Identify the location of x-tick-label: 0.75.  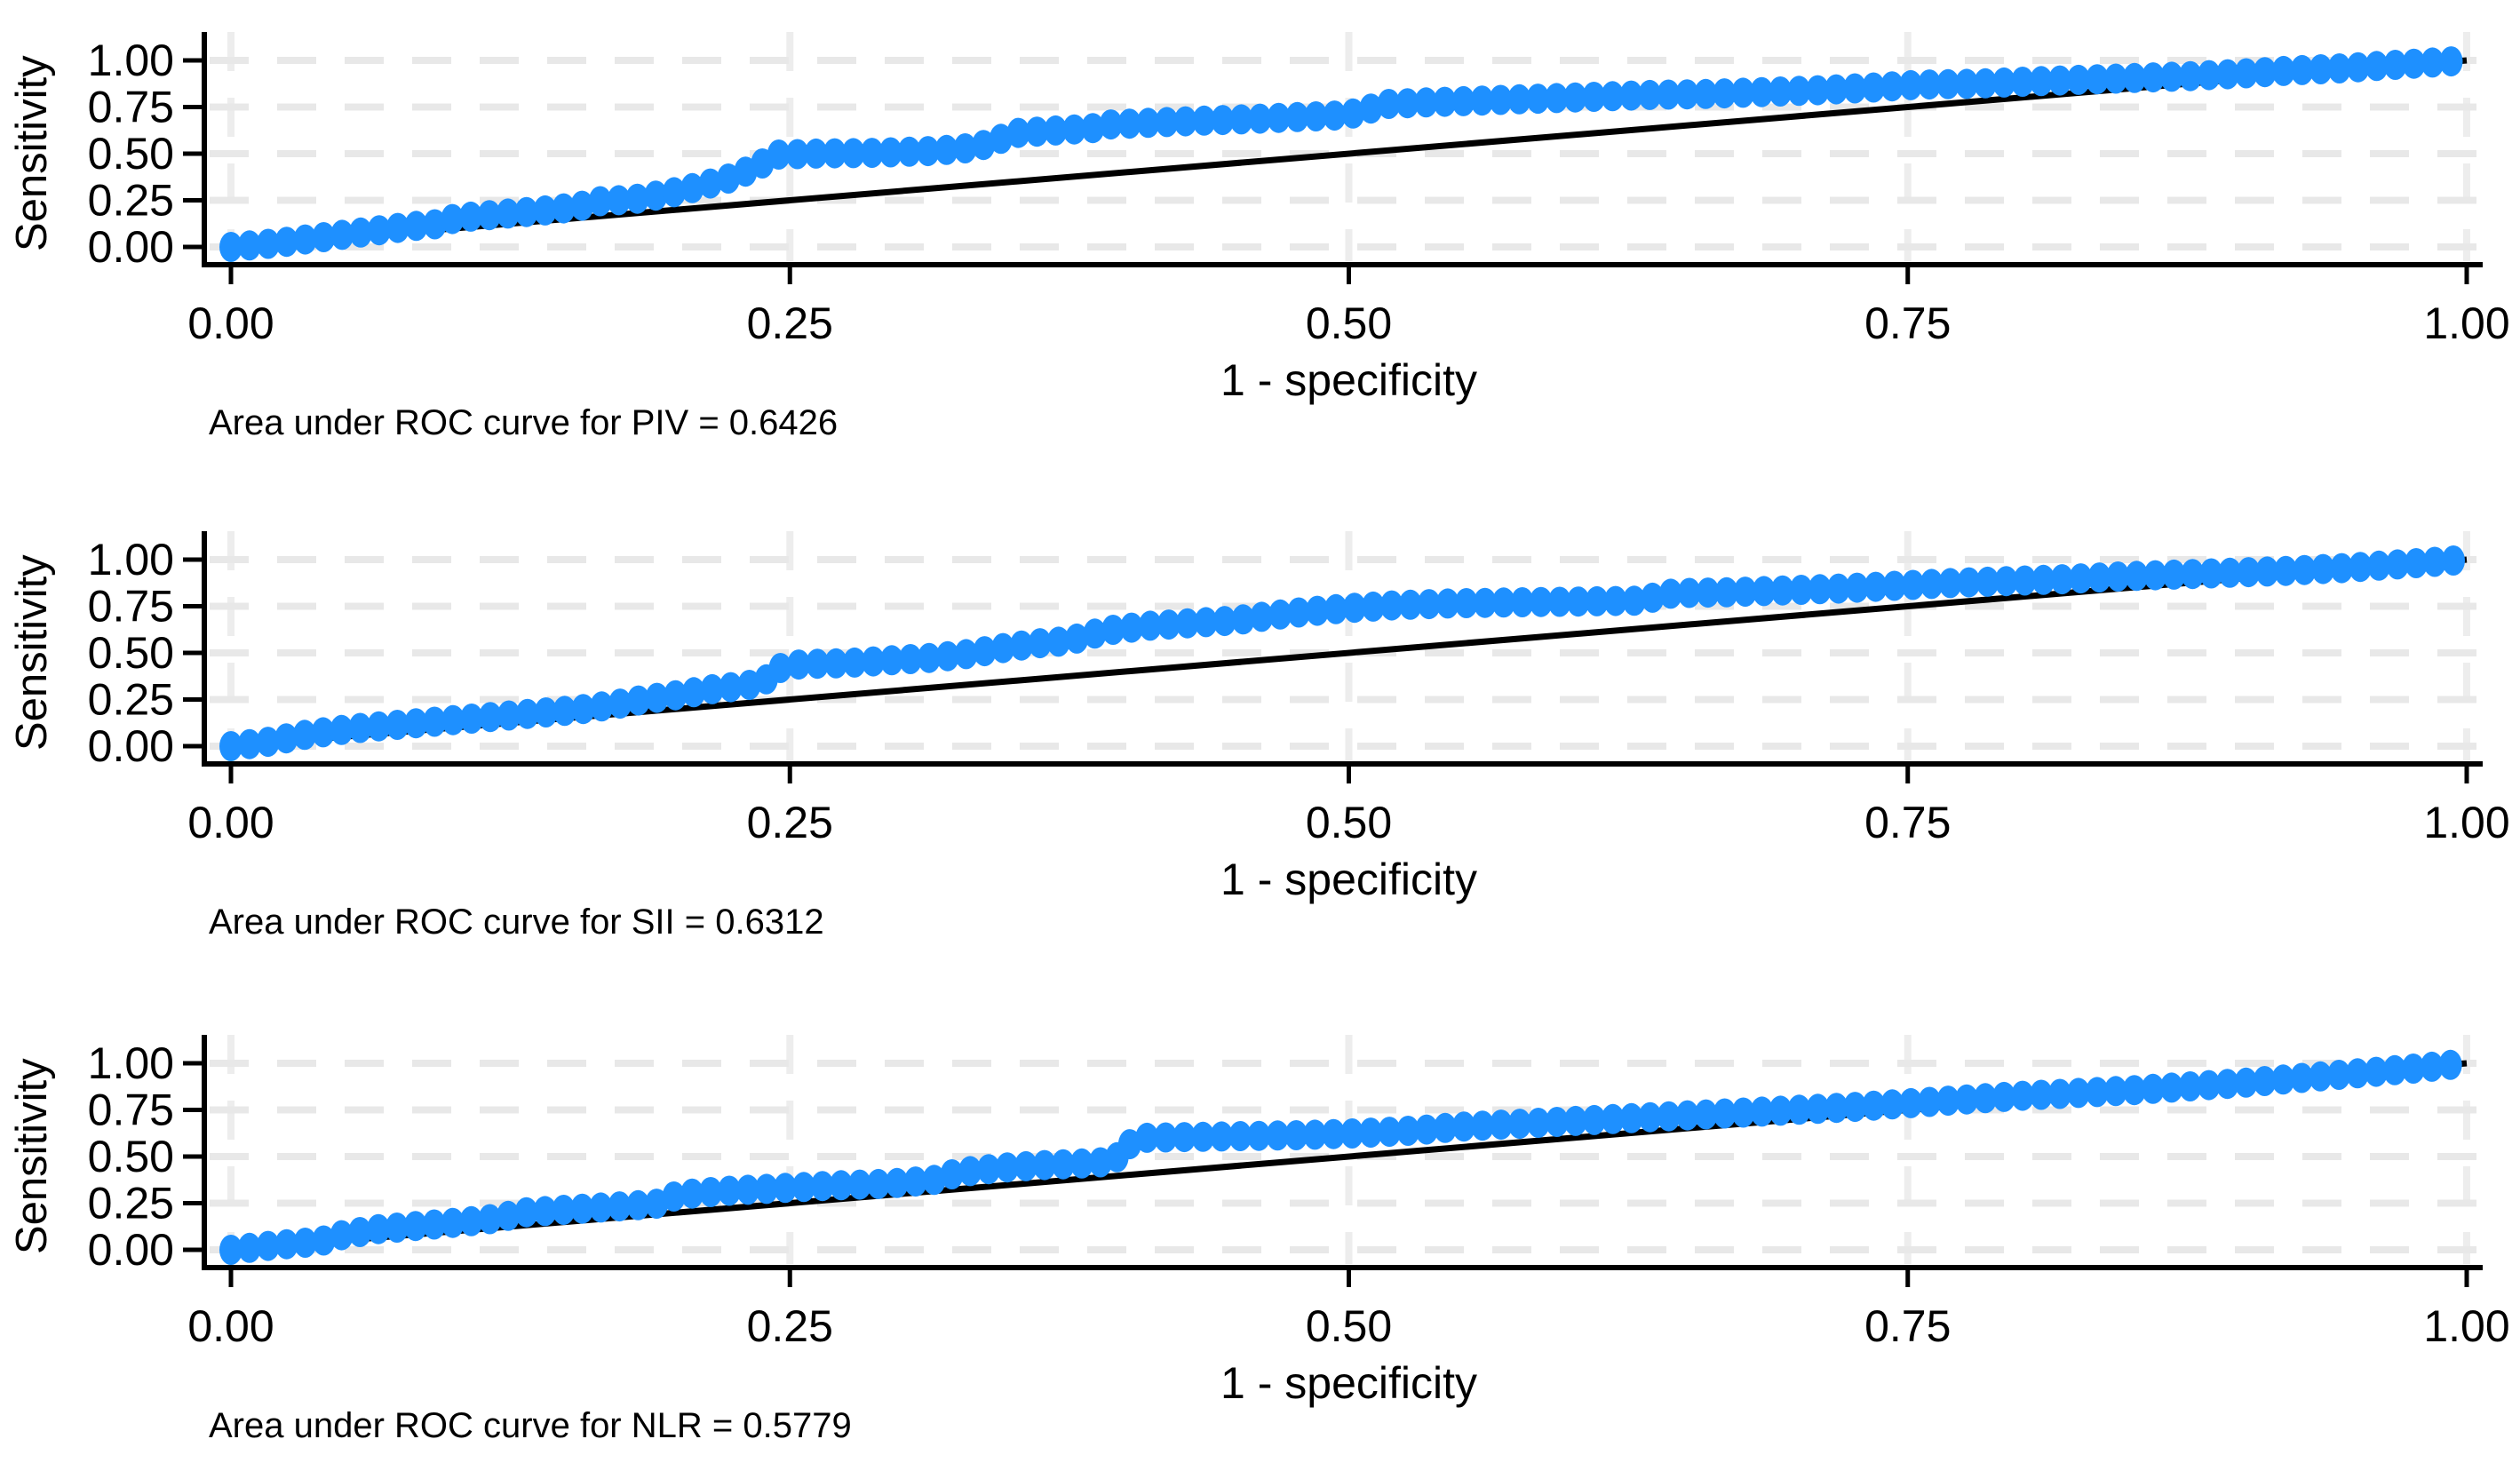
(1907, 823).